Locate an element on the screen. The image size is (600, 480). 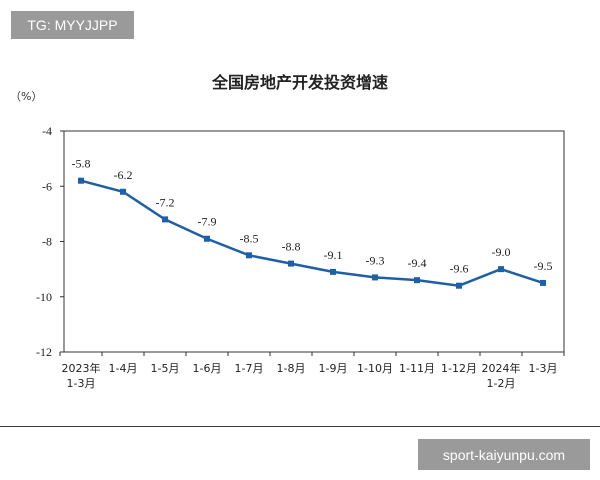
data-label: -7.9 is located at coordinates (207, 222).